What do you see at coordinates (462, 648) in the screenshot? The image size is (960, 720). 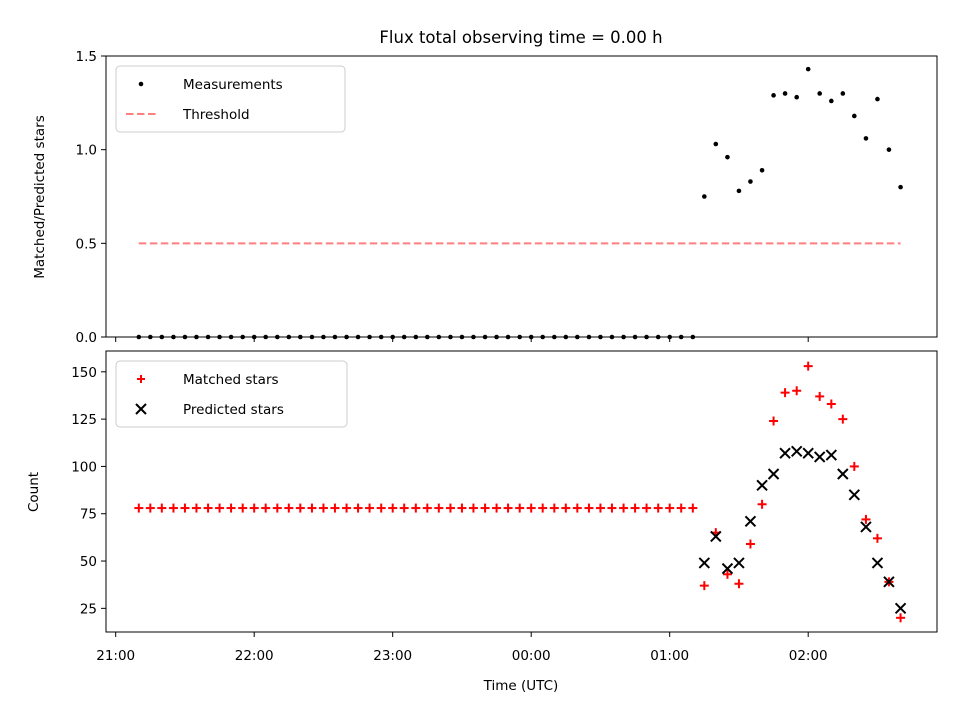 I see `count-x-ticks: 21:00 22:00 23:00 00:00 01:00 02:00` at bounding box center [462, 648].